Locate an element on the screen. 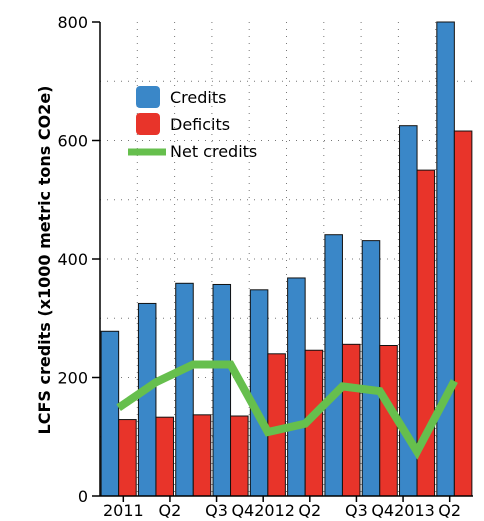 Image resolution: width=484 pixels, height=521 pixels. y-tick-label: 200 is located at coordinates (72, 378).